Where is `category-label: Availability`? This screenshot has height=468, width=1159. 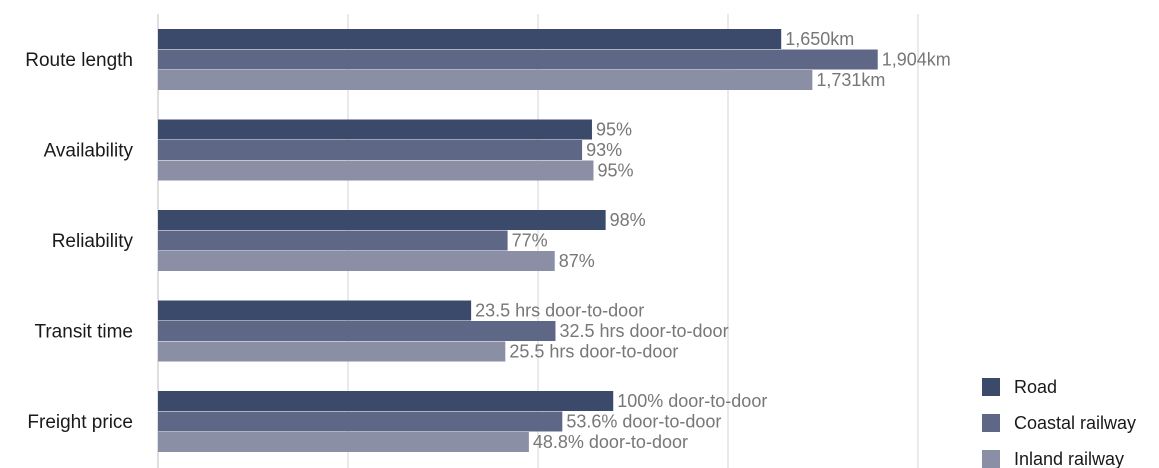
category-label: Availability is located at coordinates (89, 151).